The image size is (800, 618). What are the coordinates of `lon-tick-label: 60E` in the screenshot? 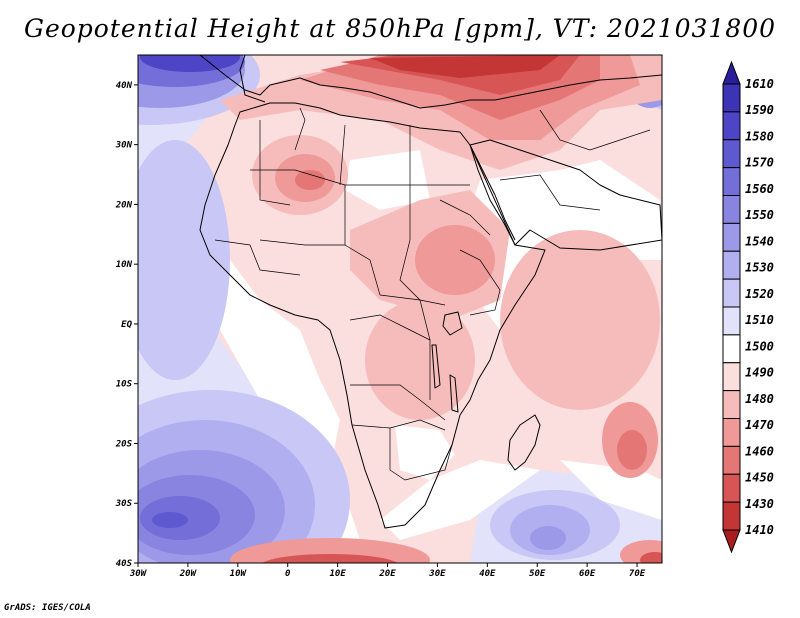 It's located at (587, 574).